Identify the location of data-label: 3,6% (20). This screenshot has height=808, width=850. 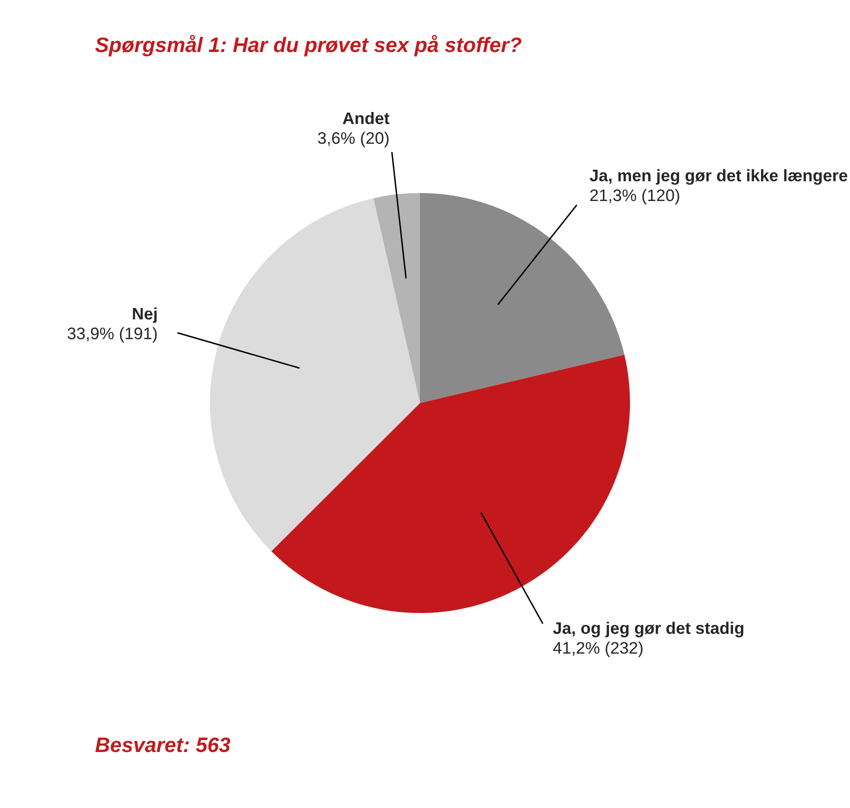
(353, 140).